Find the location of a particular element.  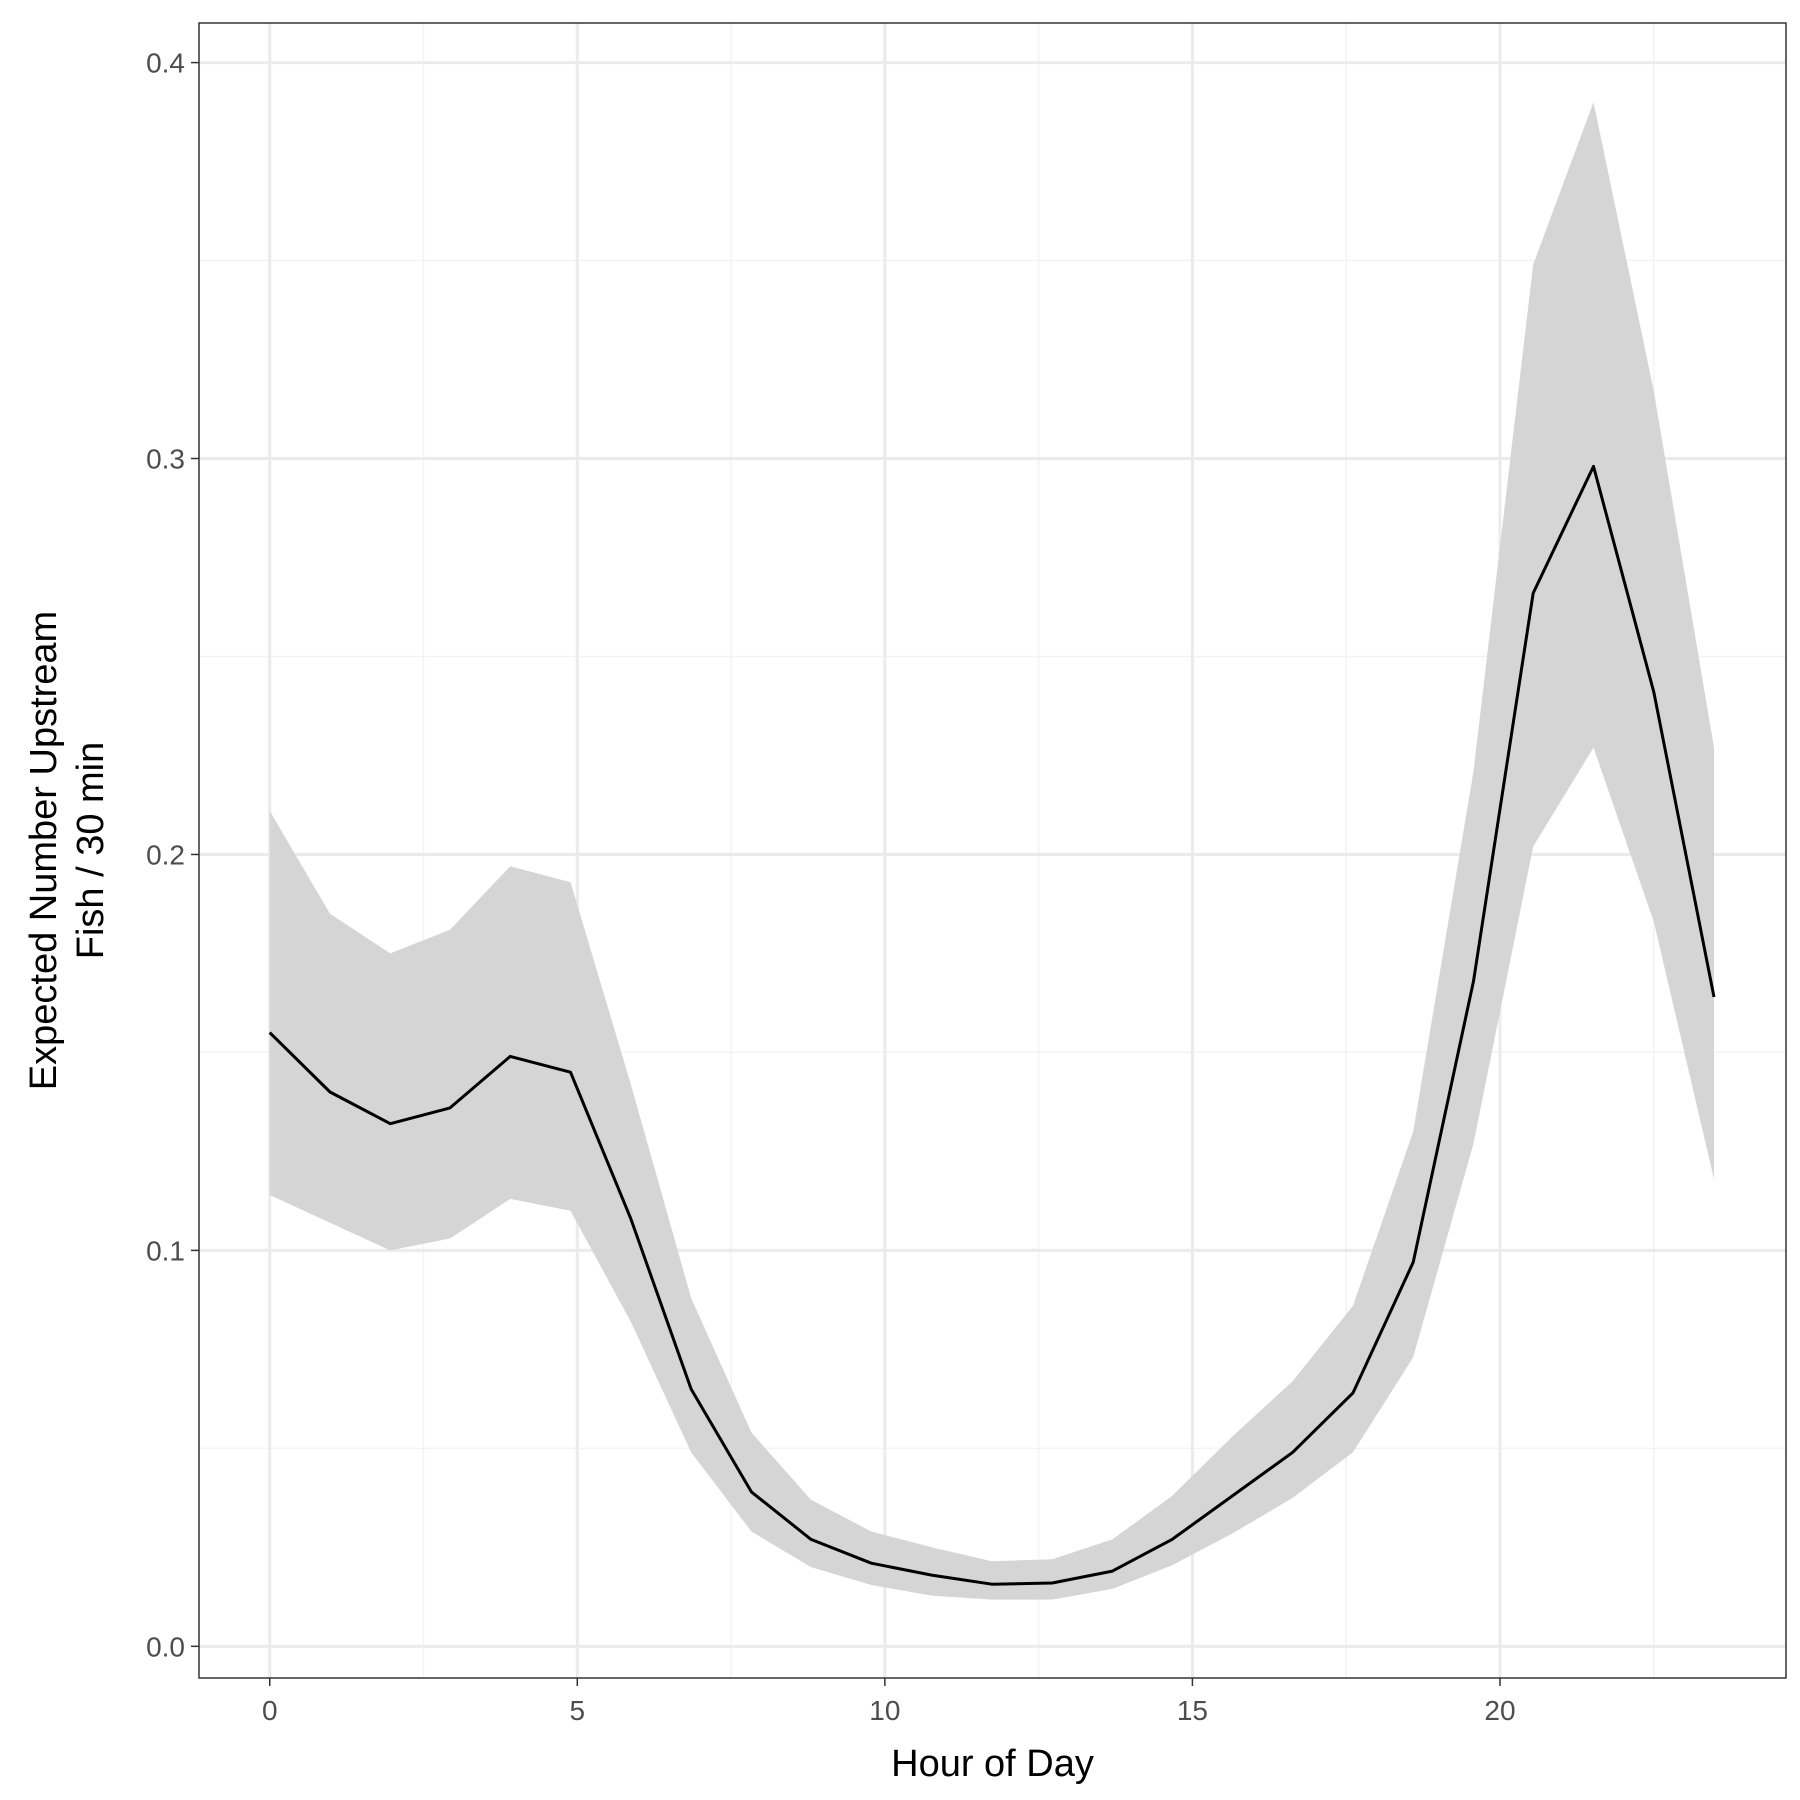

y-tick-label: 0.0 is located at coordinates (165, 1646).